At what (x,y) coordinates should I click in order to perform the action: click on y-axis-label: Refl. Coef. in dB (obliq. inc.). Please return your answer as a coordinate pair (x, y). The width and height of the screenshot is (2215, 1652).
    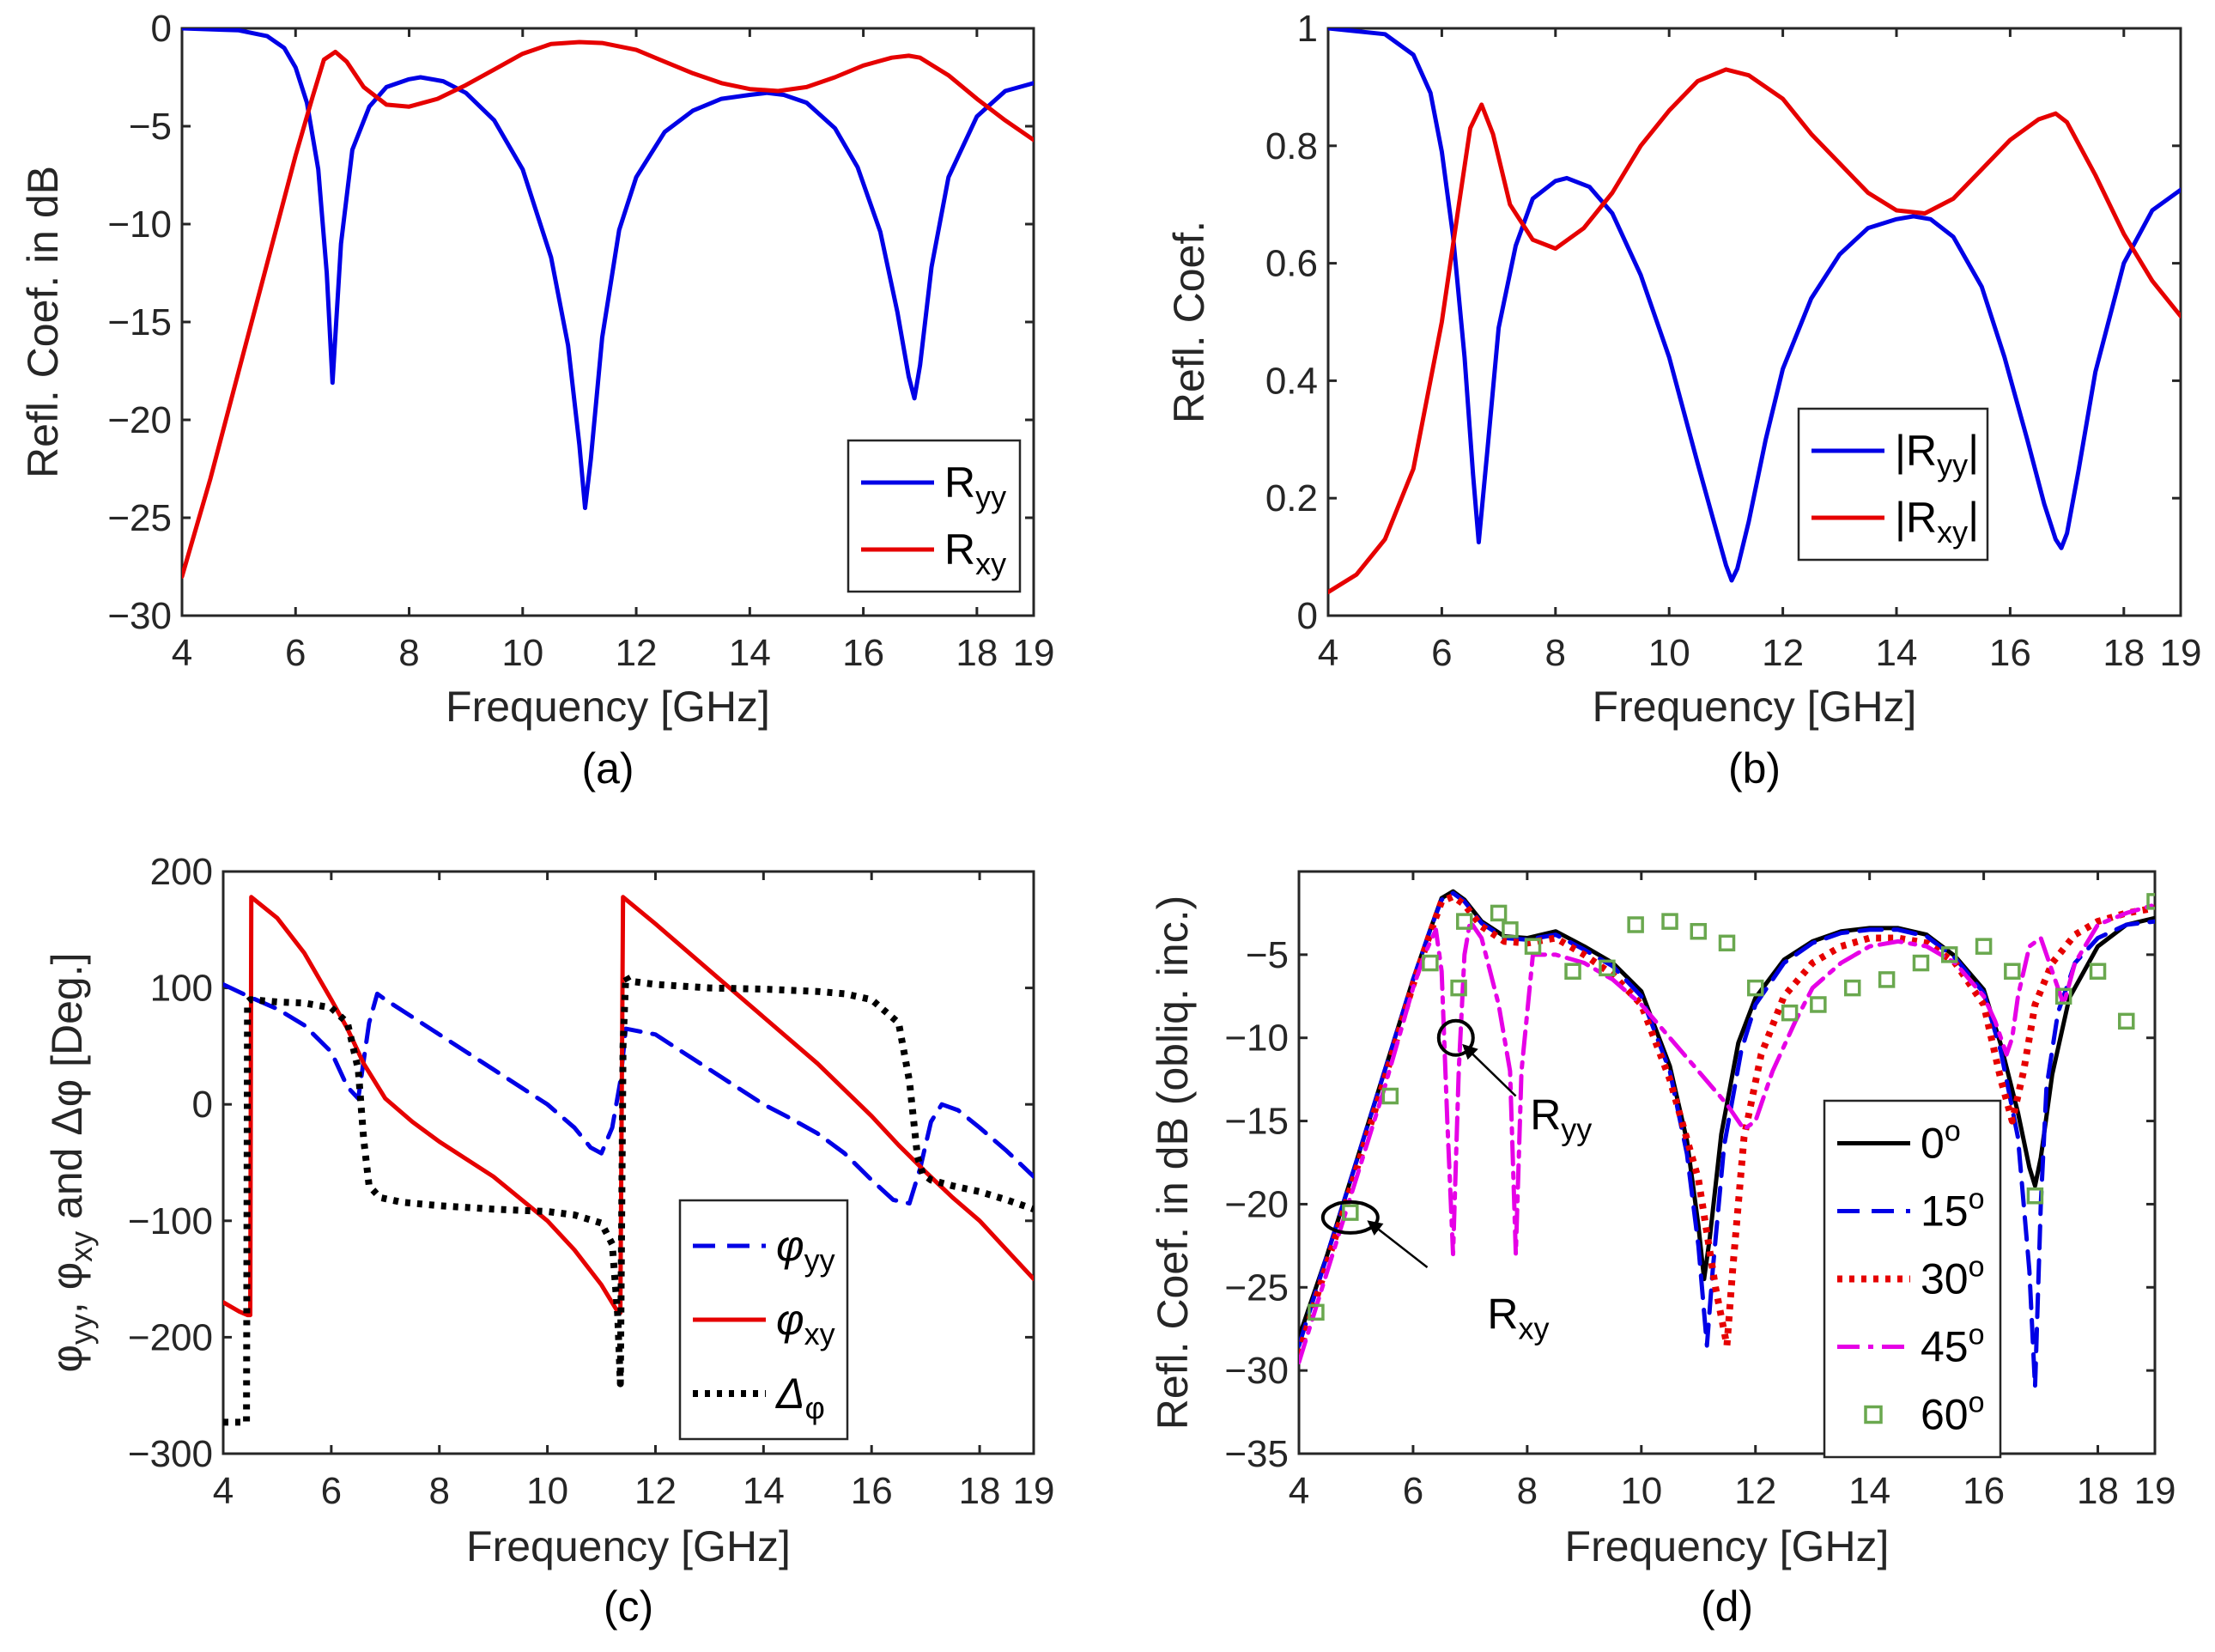
    Looking at the image, I should click on (1173, 1163).